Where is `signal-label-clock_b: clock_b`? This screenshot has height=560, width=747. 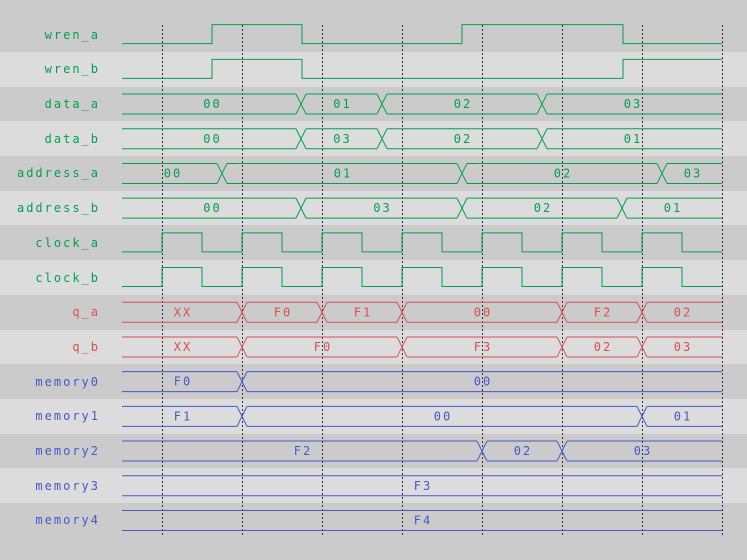
signal-label-clock_b: clock_b is located at coordinates (67, 277).